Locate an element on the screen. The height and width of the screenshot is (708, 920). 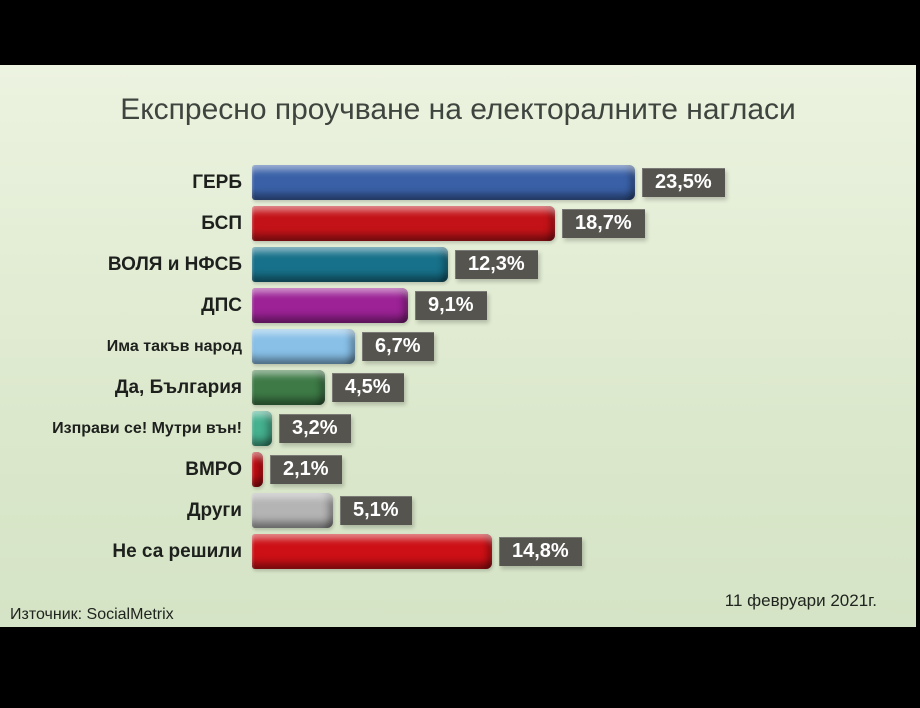
bar-group: 14,8% is located at coordinates (417, 551).